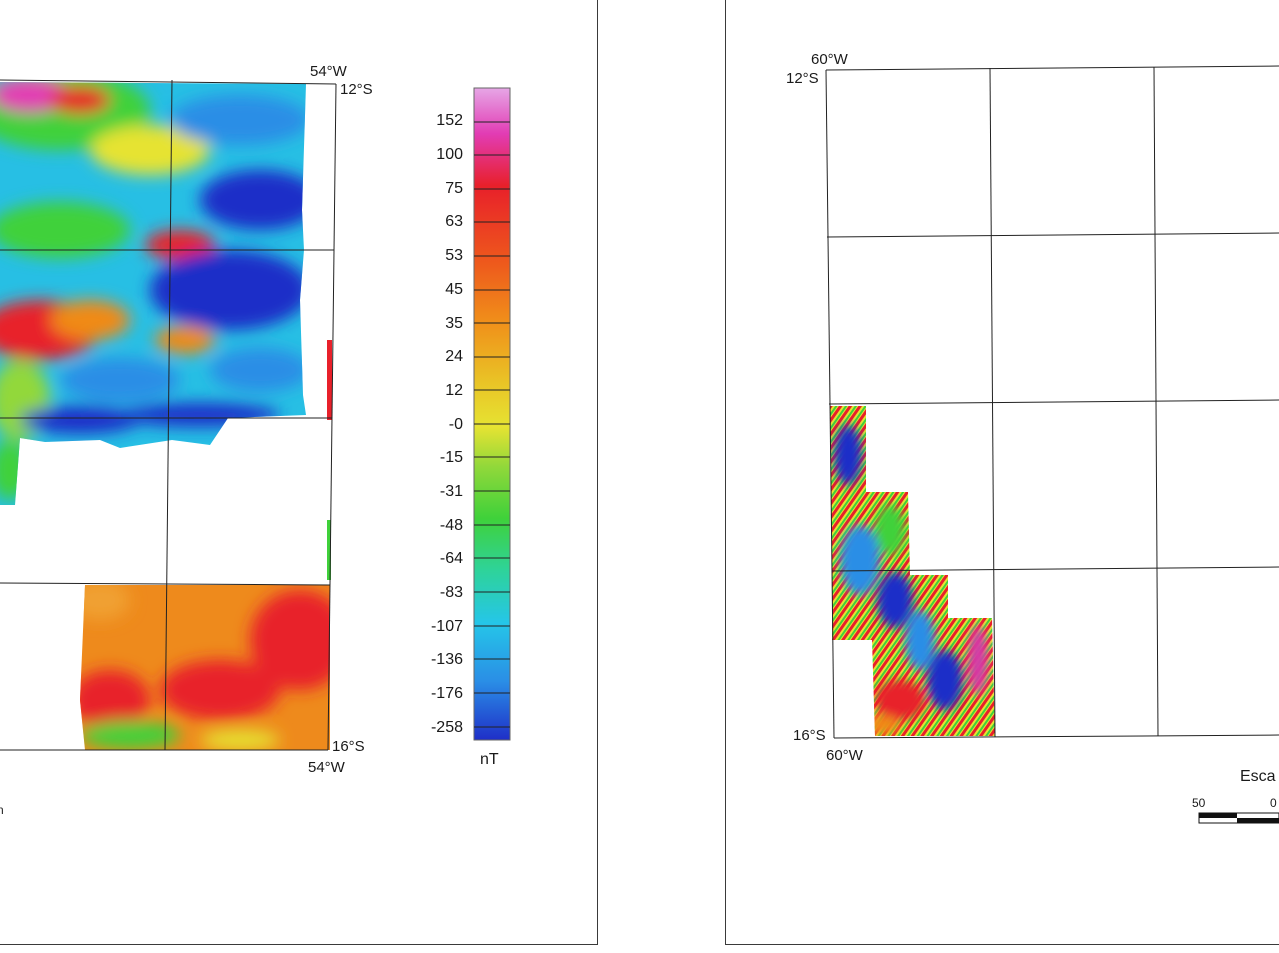  What do you see at coordinates (1199, 803) in the screenshot?
I see `scale-left-value: 50` at bounding box center [1199, 803].